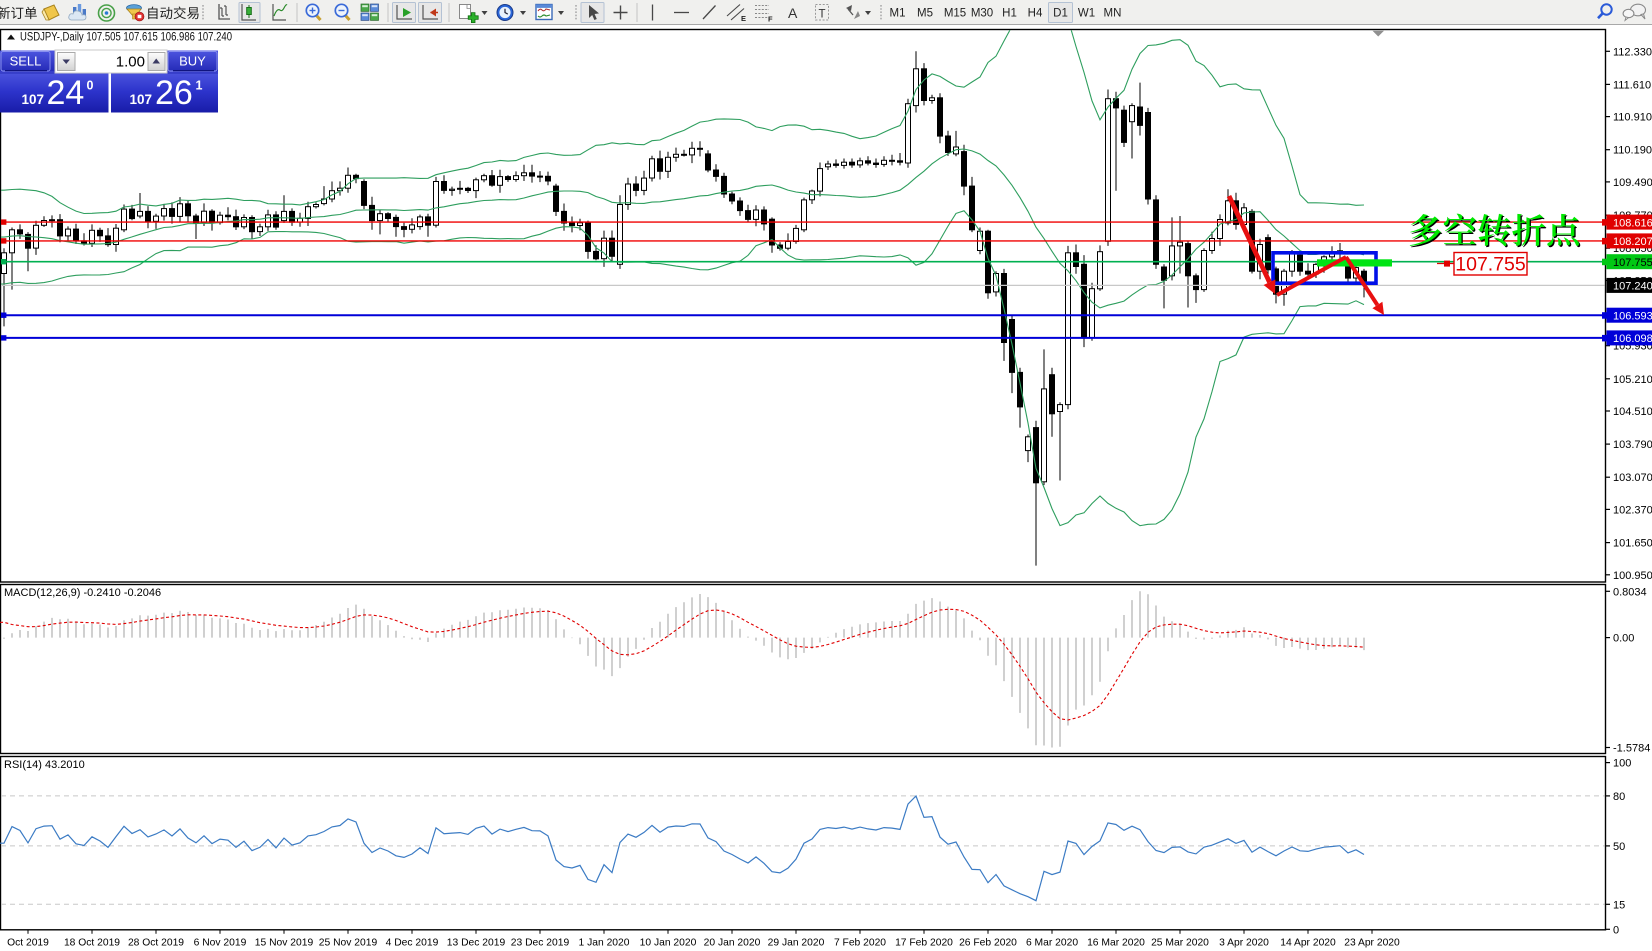 The width and height of the screenshot is (1652, 951). Describe the element at coordinates (28, 942) in the screenshot. I see `svg-text: Oct 2019` at that location.